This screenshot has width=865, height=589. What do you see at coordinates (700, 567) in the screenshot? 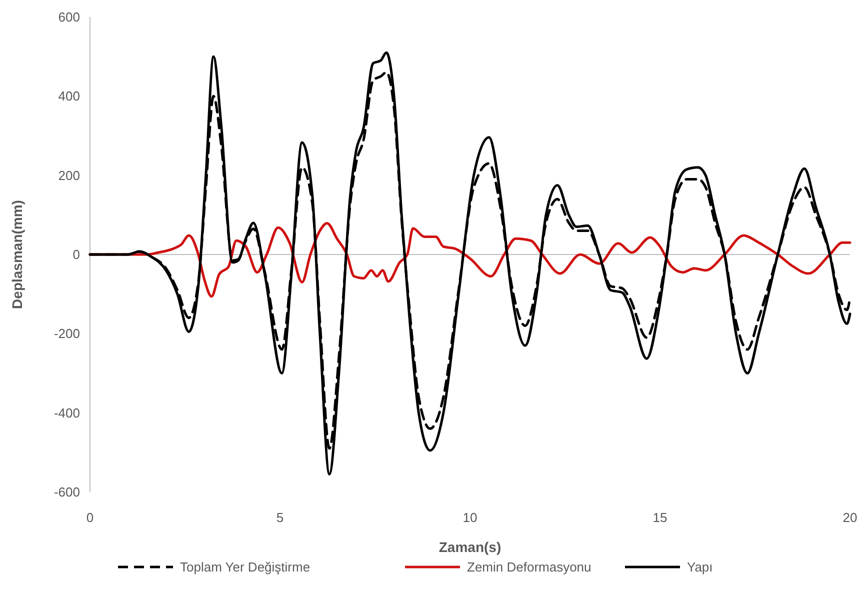
I see `legend-label: Yapı` at bounding box center [700, 567].